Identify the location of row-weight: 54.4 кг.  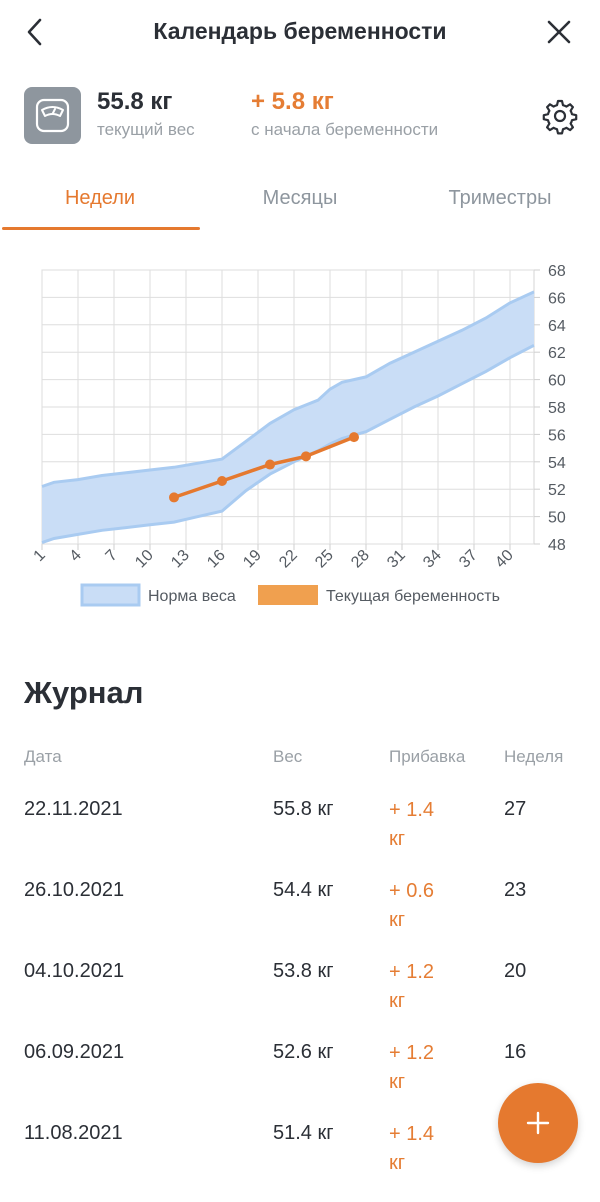
(303, 890).